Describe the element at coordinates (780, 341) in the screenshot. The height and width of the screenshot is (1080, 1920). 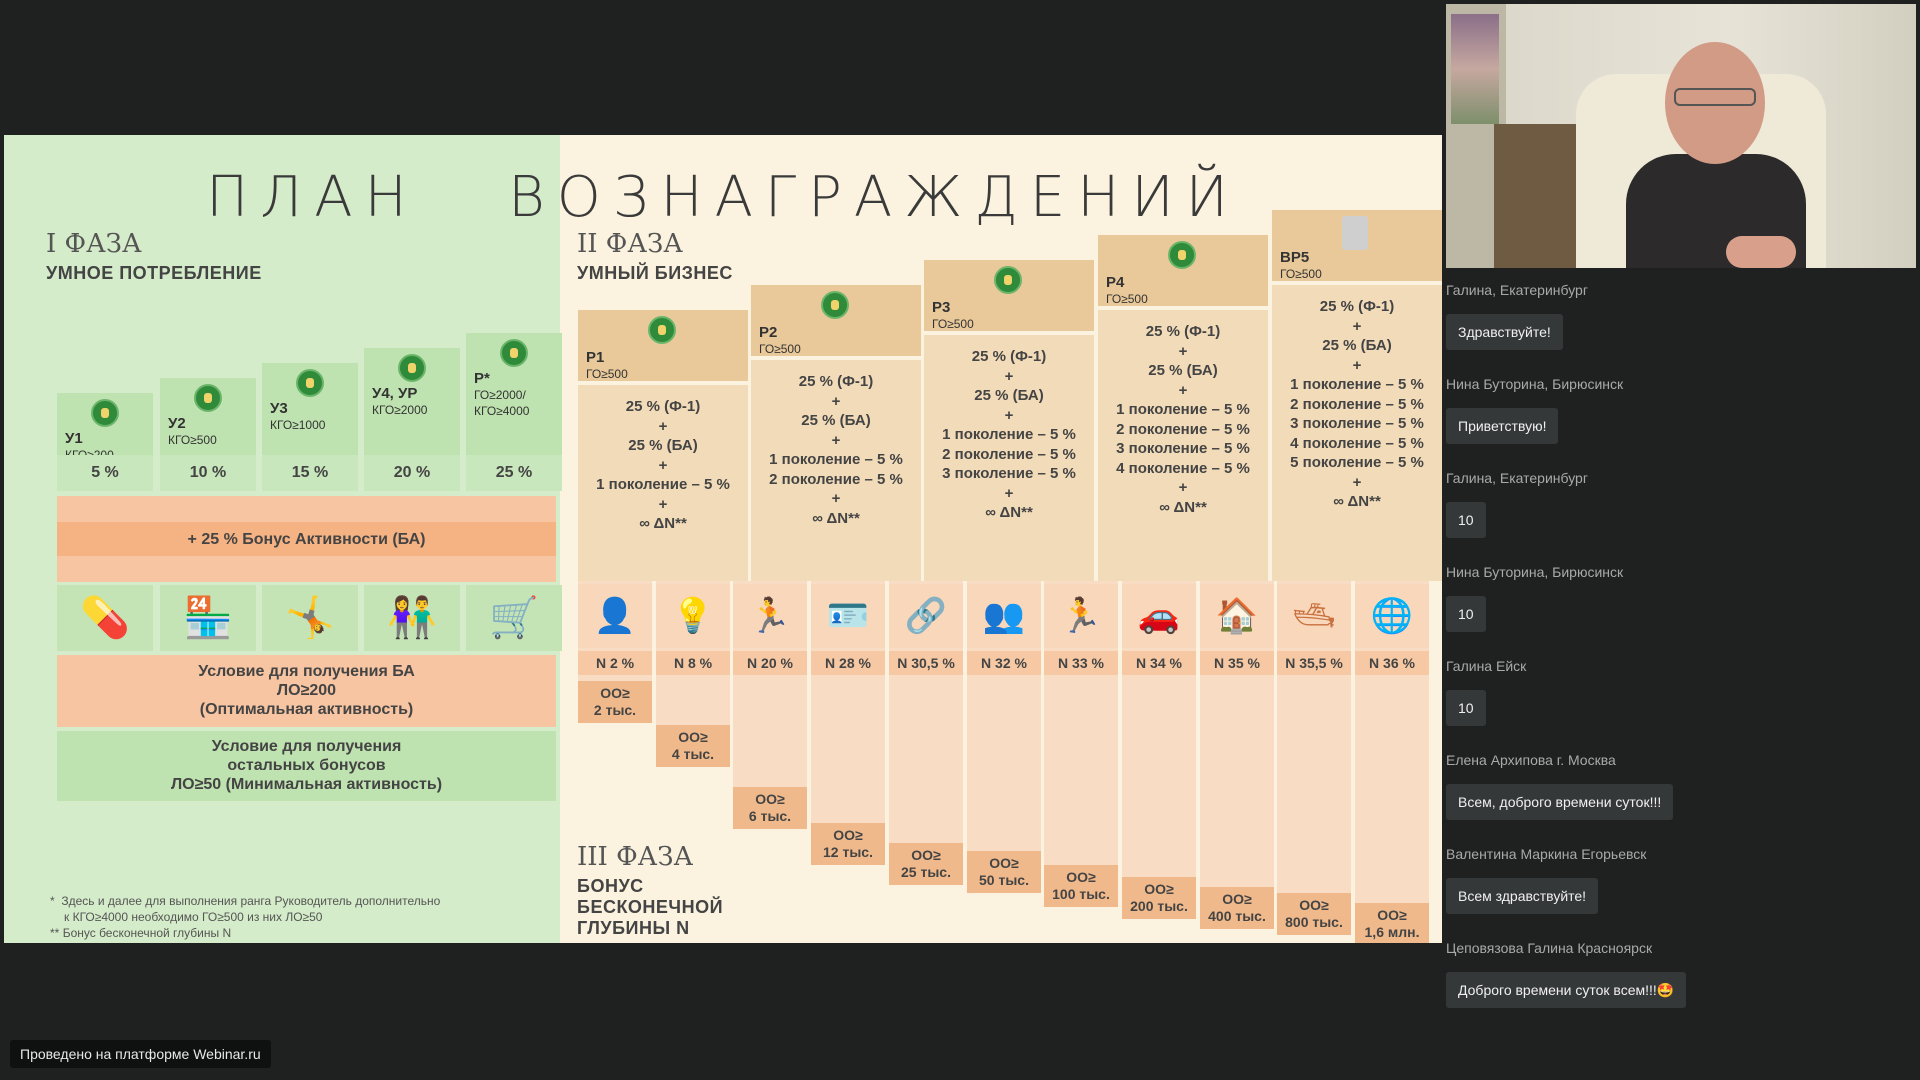
I see `rank-label: Р2 ГО≥500` at that location.